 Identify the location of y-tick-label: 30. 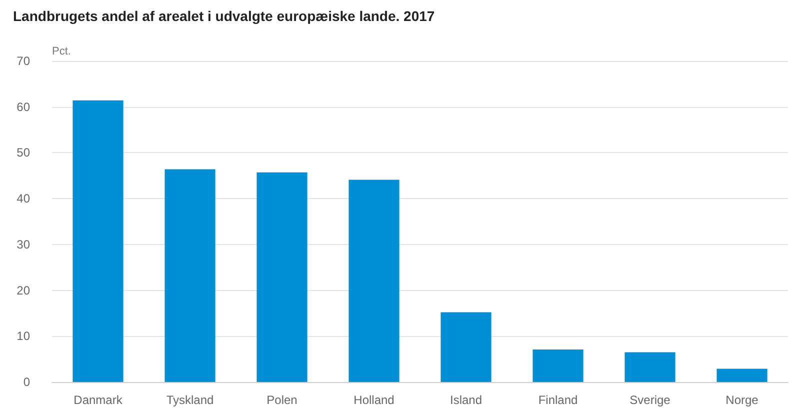
(23, 244).